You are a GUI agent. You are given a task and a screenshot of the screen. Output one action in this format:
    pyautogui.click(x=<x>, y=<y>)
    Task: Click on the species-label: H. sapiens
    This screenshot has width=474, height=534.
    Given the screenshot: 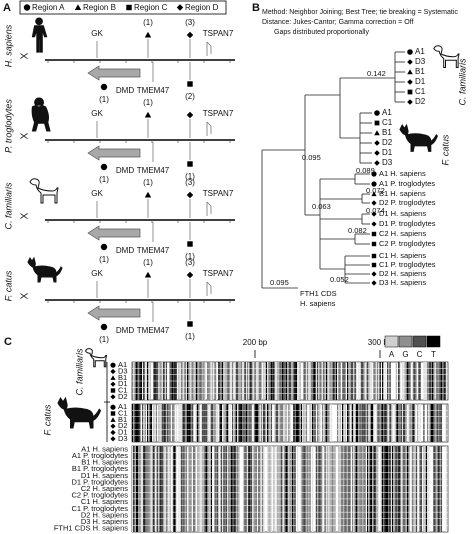 What is the action you would take?
    pyautogui.click(x=8, y=45)
    